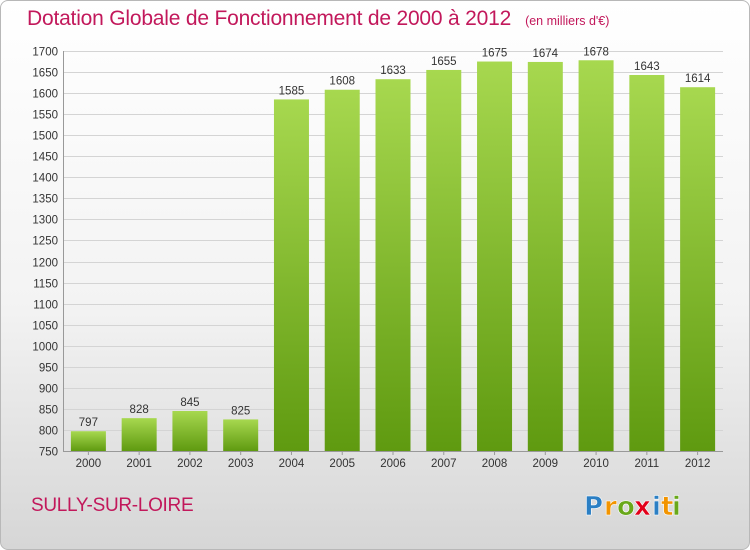 The height and width of the screenshot is (550, 750). I want to click on bar-value-label: 1655, so click(444, 62).